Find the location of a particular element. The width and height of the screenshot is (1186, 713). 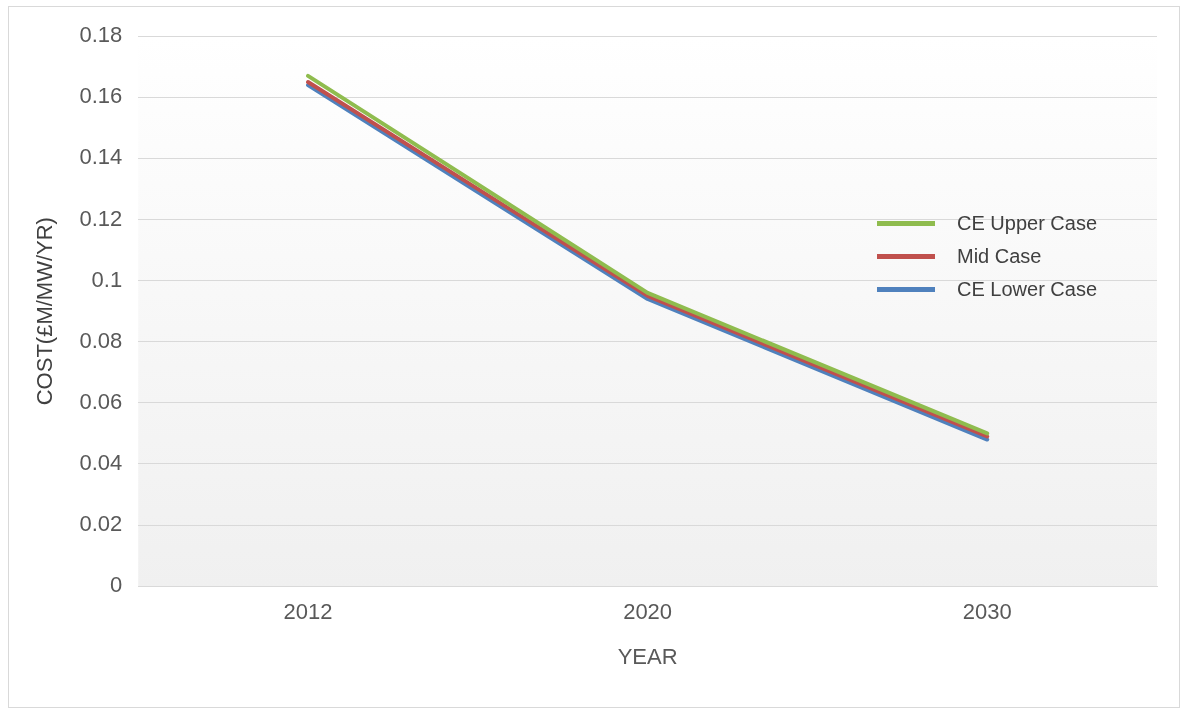

y-tick-label: 0.02 is located at coordinates (101, 524).